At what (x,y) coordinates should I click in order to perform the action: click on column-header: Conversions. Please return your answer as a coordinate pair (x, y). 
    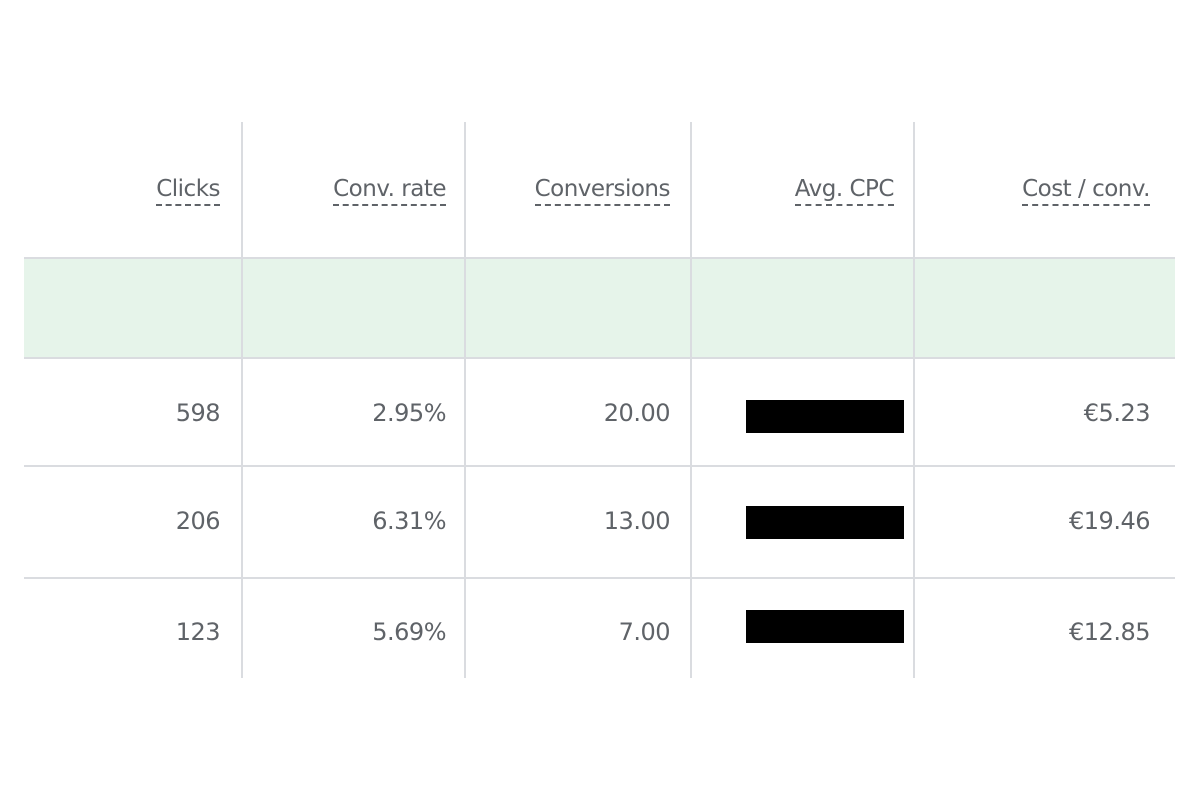
    Looking at the image, I should click on (602, 190).